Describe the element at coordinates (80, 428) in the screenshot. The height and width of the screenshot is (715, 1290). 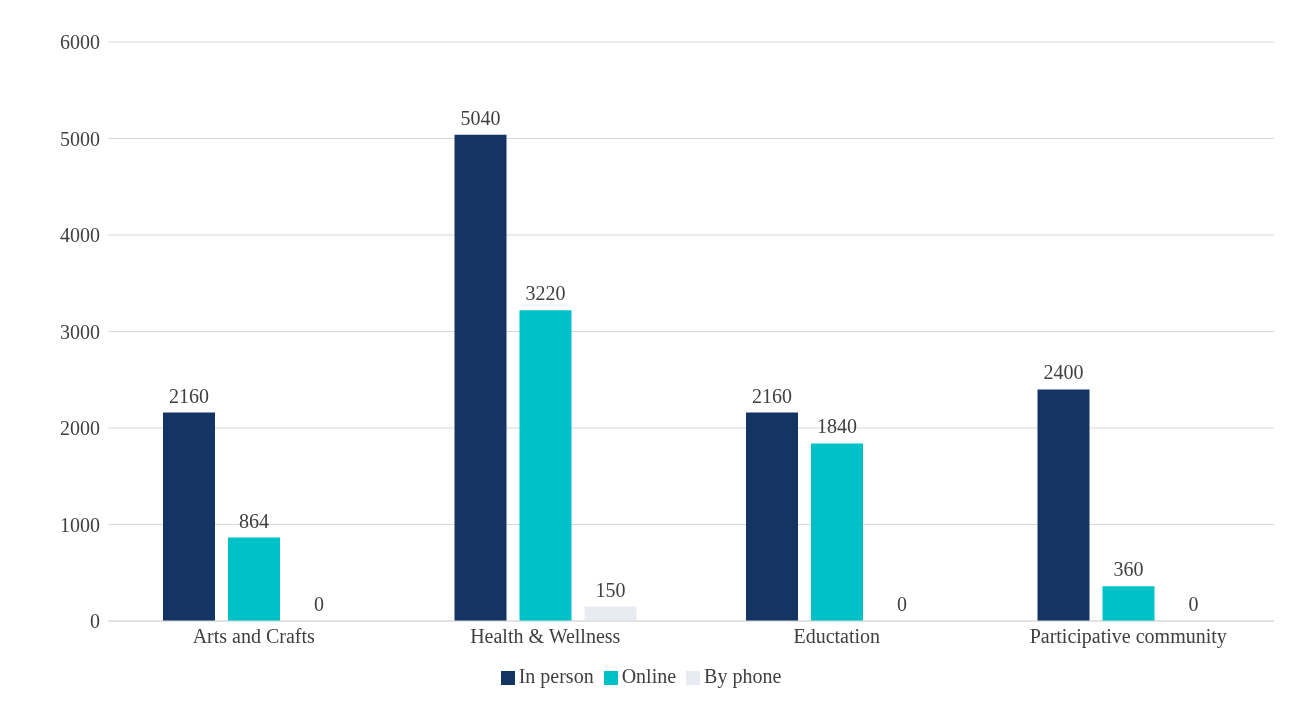
I see `y-tick-label: 2000` at that location.